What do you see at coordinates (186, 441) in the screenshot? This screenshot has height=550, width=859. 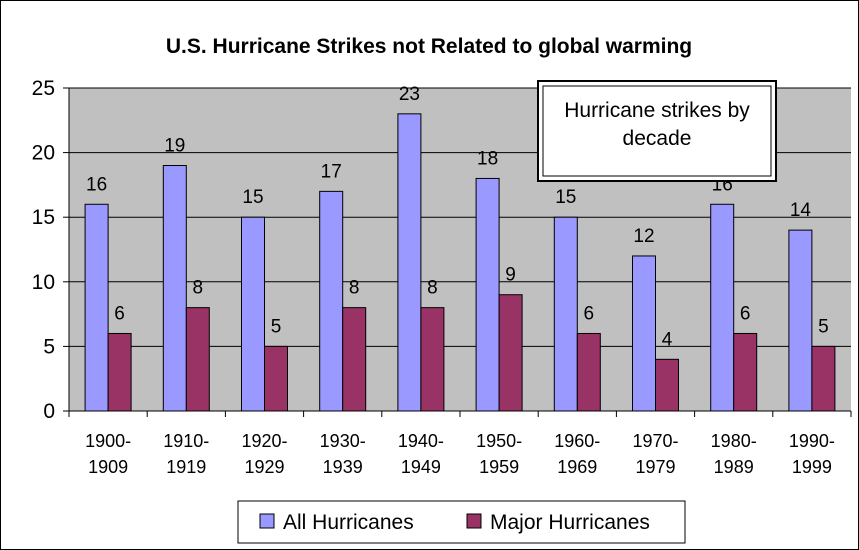 I see `x-tick-label: 1910-` at bounding box center [186, 441].